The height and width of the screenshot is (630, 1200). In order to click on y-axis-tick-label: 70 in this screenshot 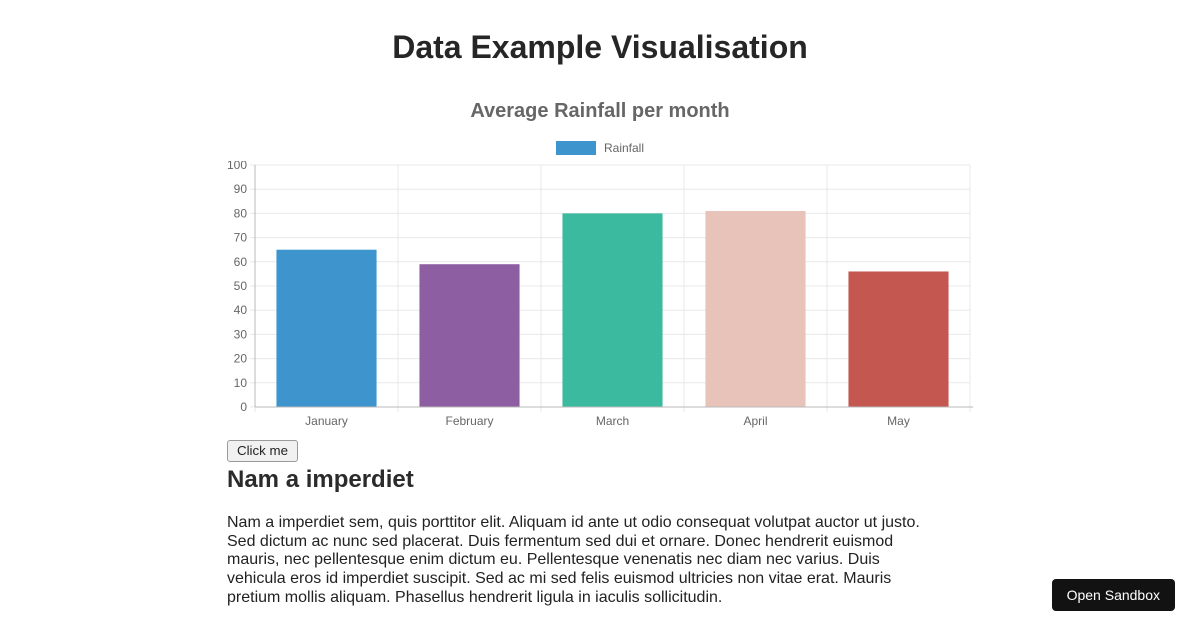, I will do `click(241, 238)`.